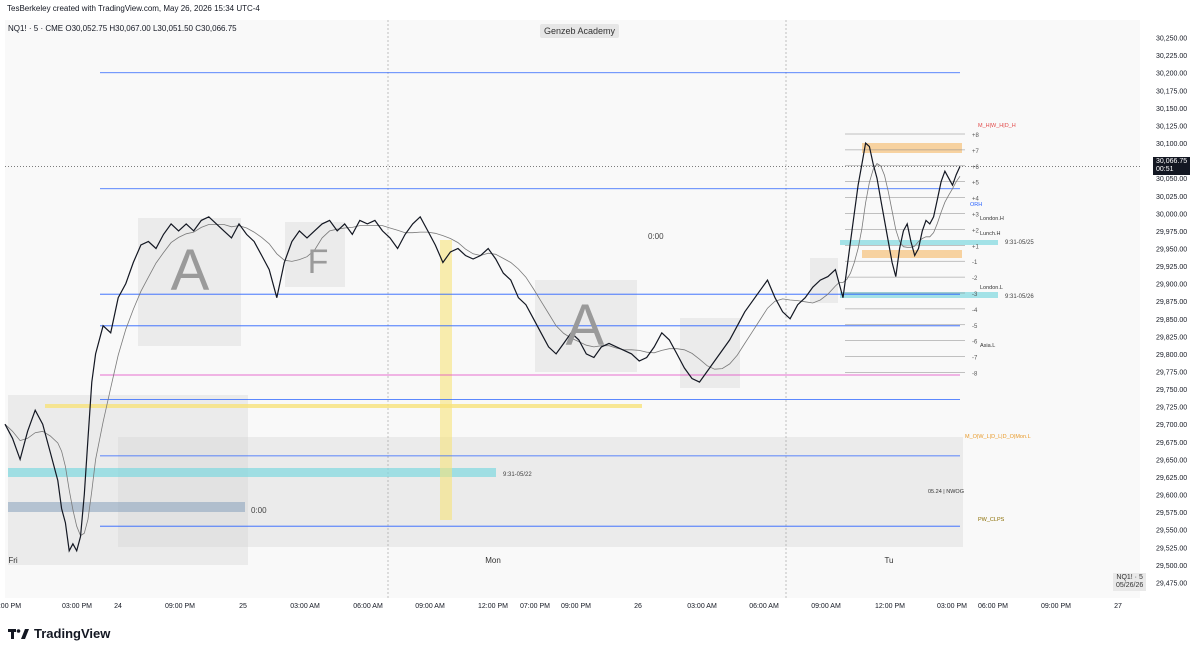  Describe the element at coordinates (10, 606) in the screenshot. I see `time-tick-label: 3:00 PM` at that location.